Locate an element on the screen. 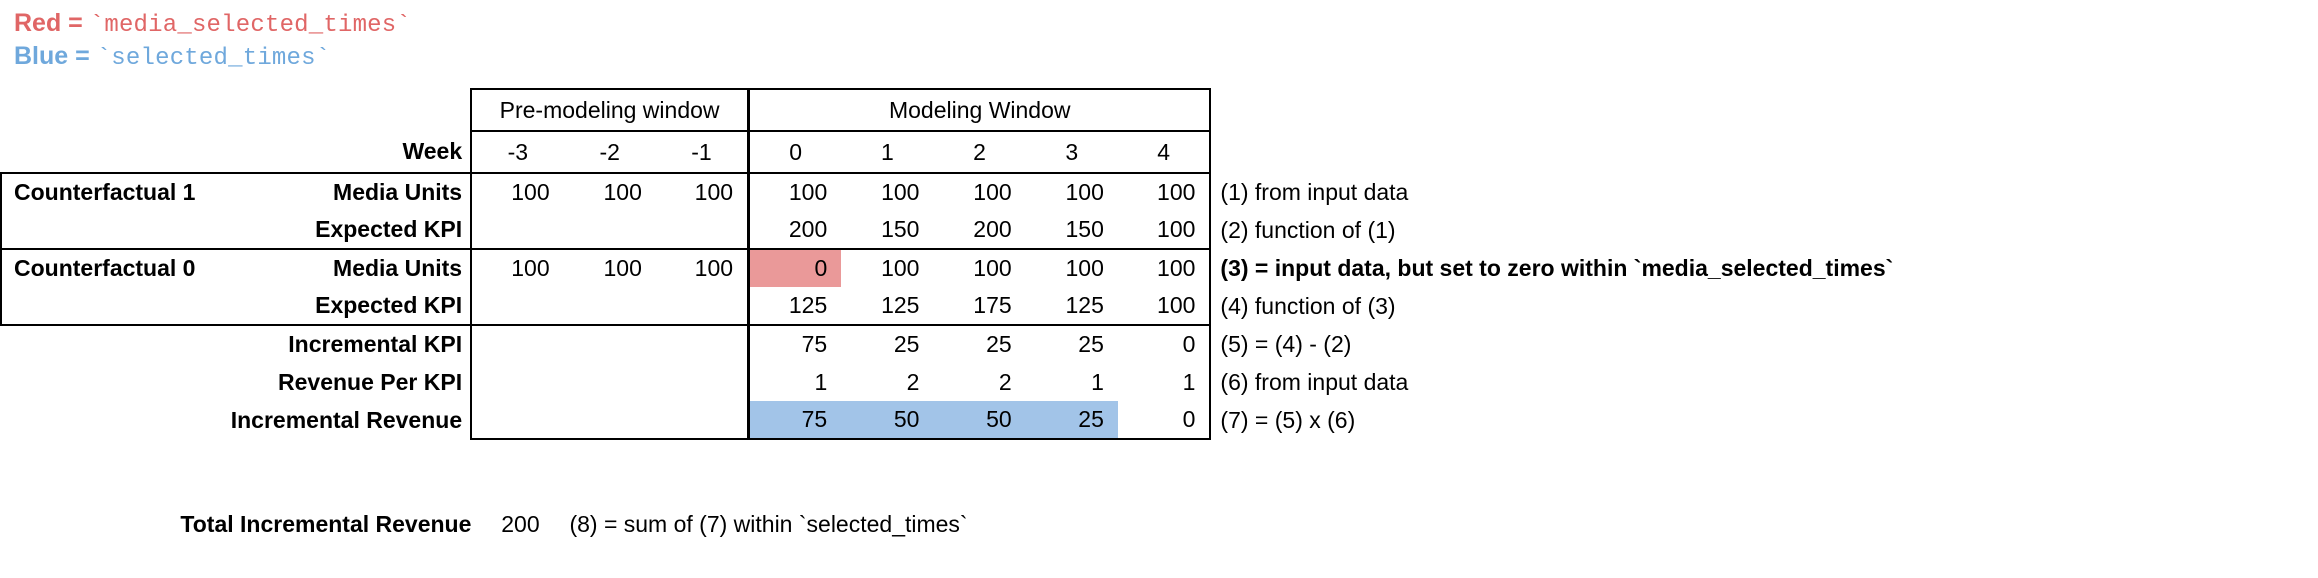 This screenshot has width=2318, height=578. cell-model-0: 200 is located at coordinates (794, 230).